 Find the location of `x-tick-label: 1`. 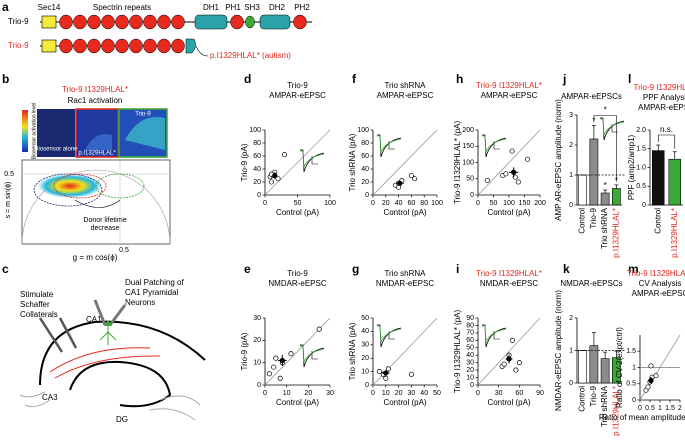

x-tick-label: 1 is located at coordinates (660, 408).